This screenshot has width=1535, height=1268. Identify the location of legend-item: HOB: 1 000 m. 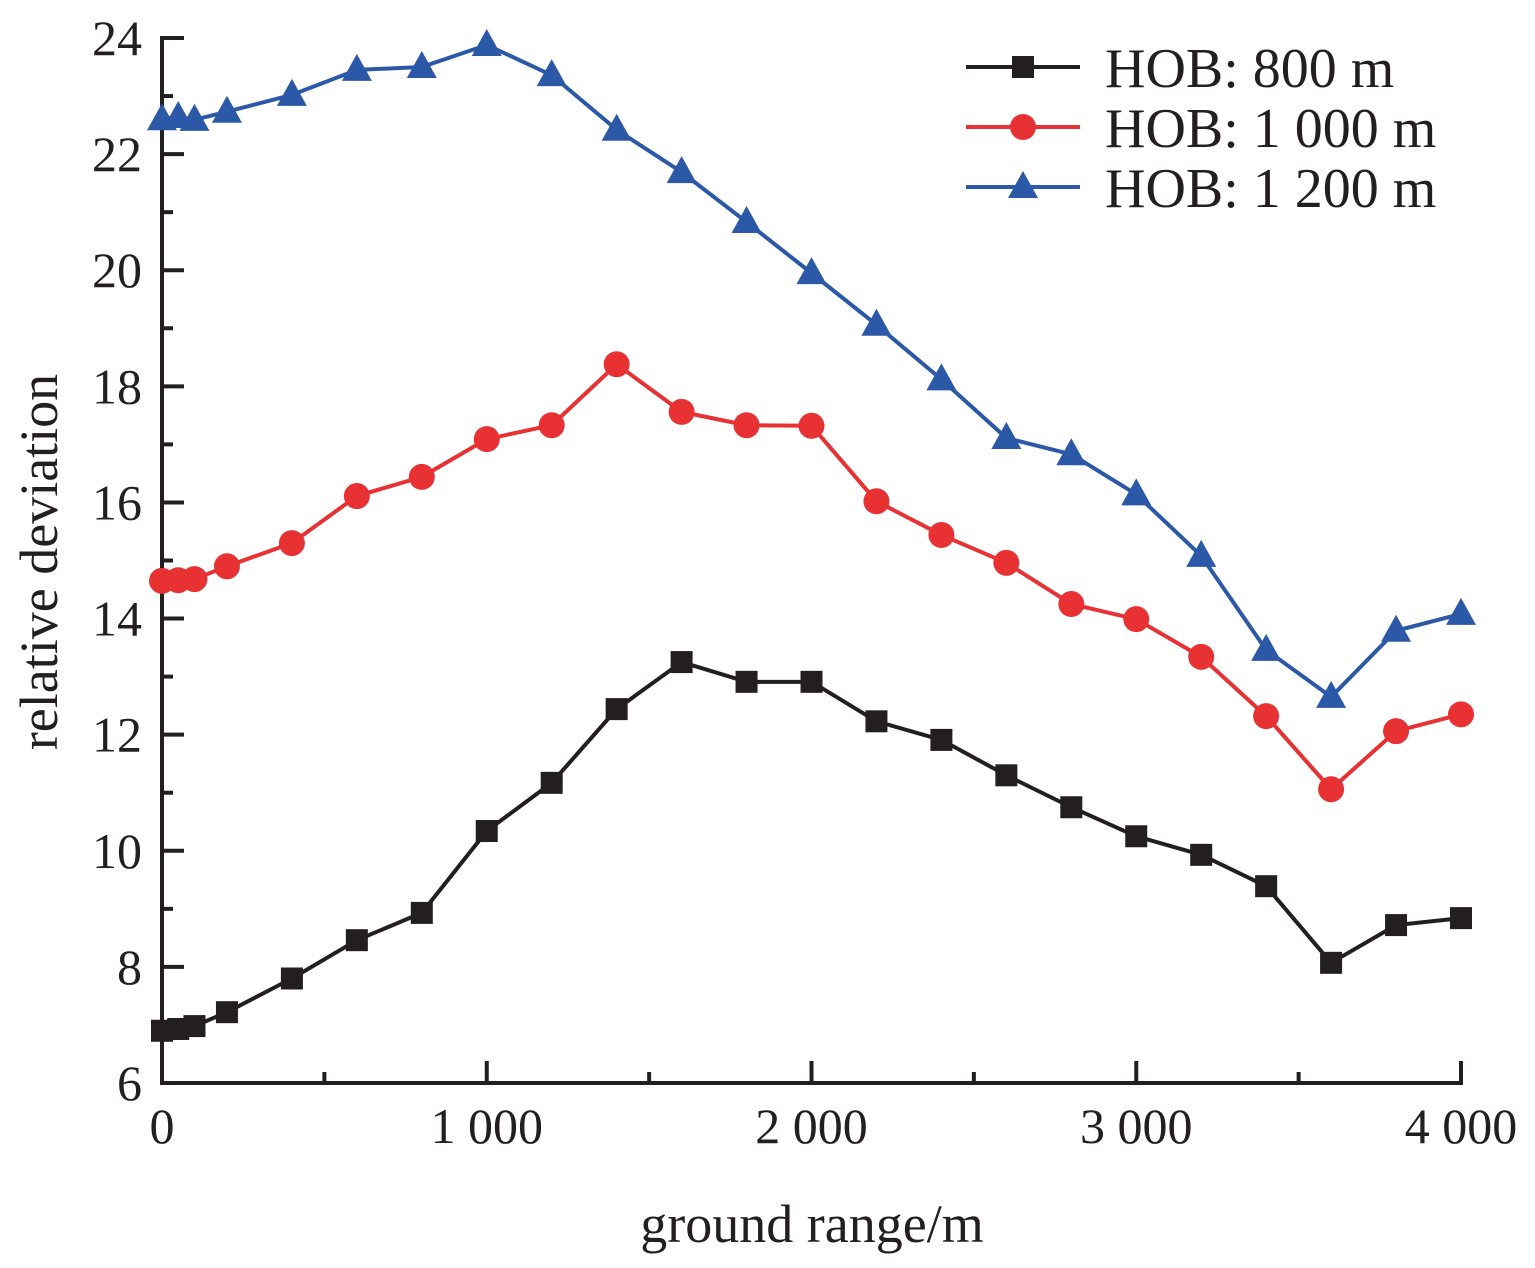
(1201, 129).